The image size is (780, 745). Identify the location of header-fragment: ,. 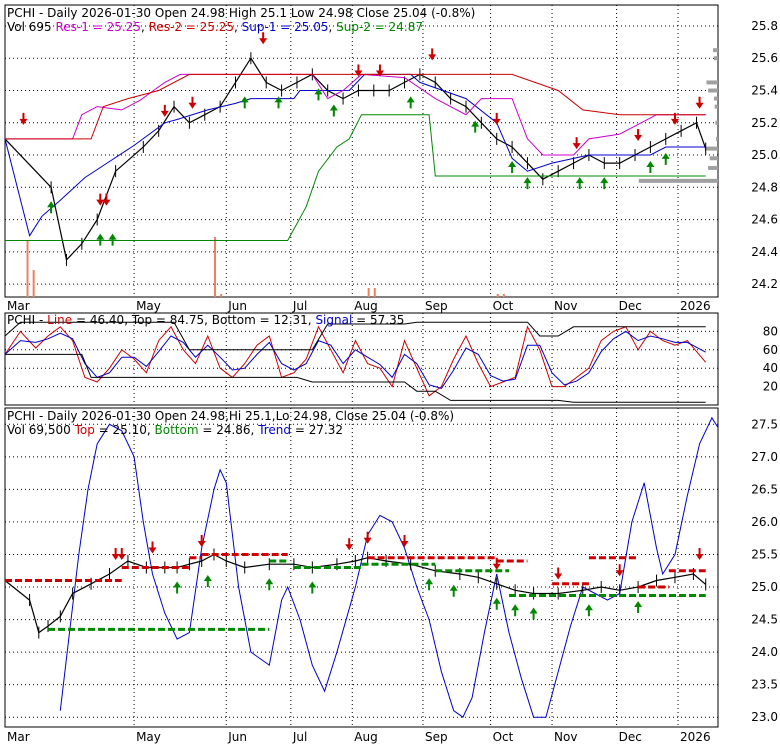
(238, 27).